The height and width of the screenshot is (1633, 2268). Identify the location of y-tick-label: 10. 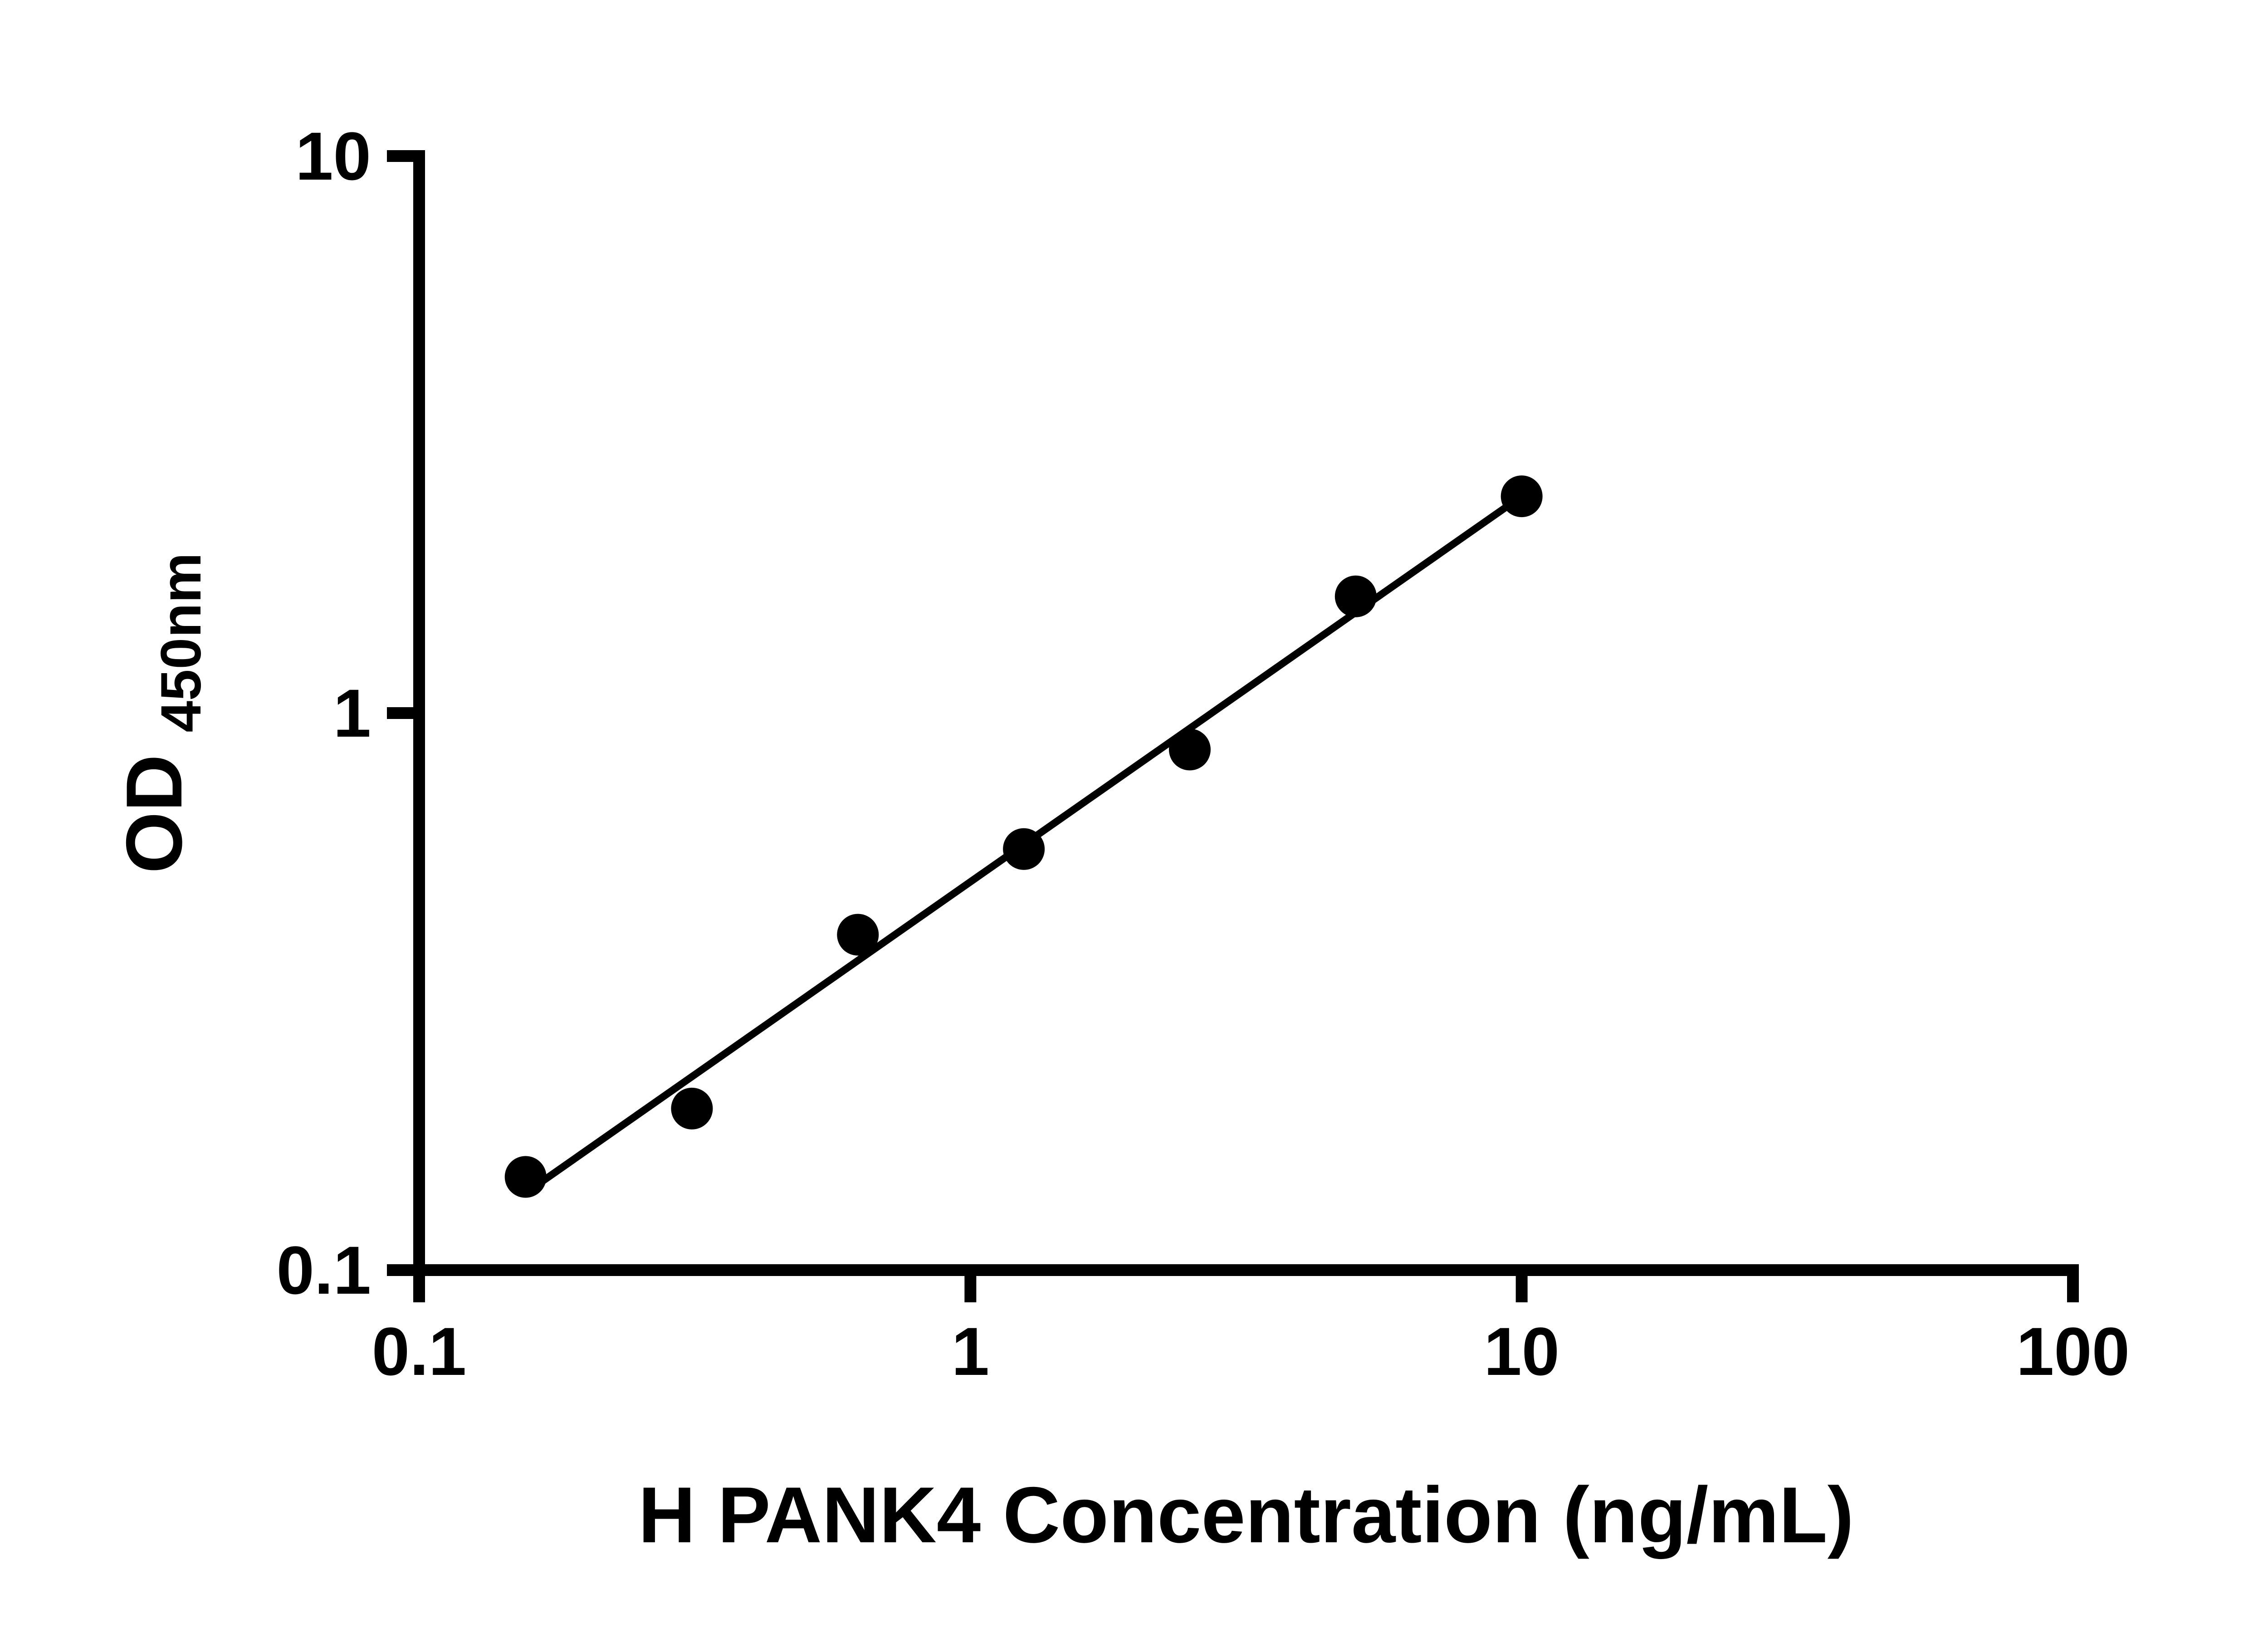
(333, 156).